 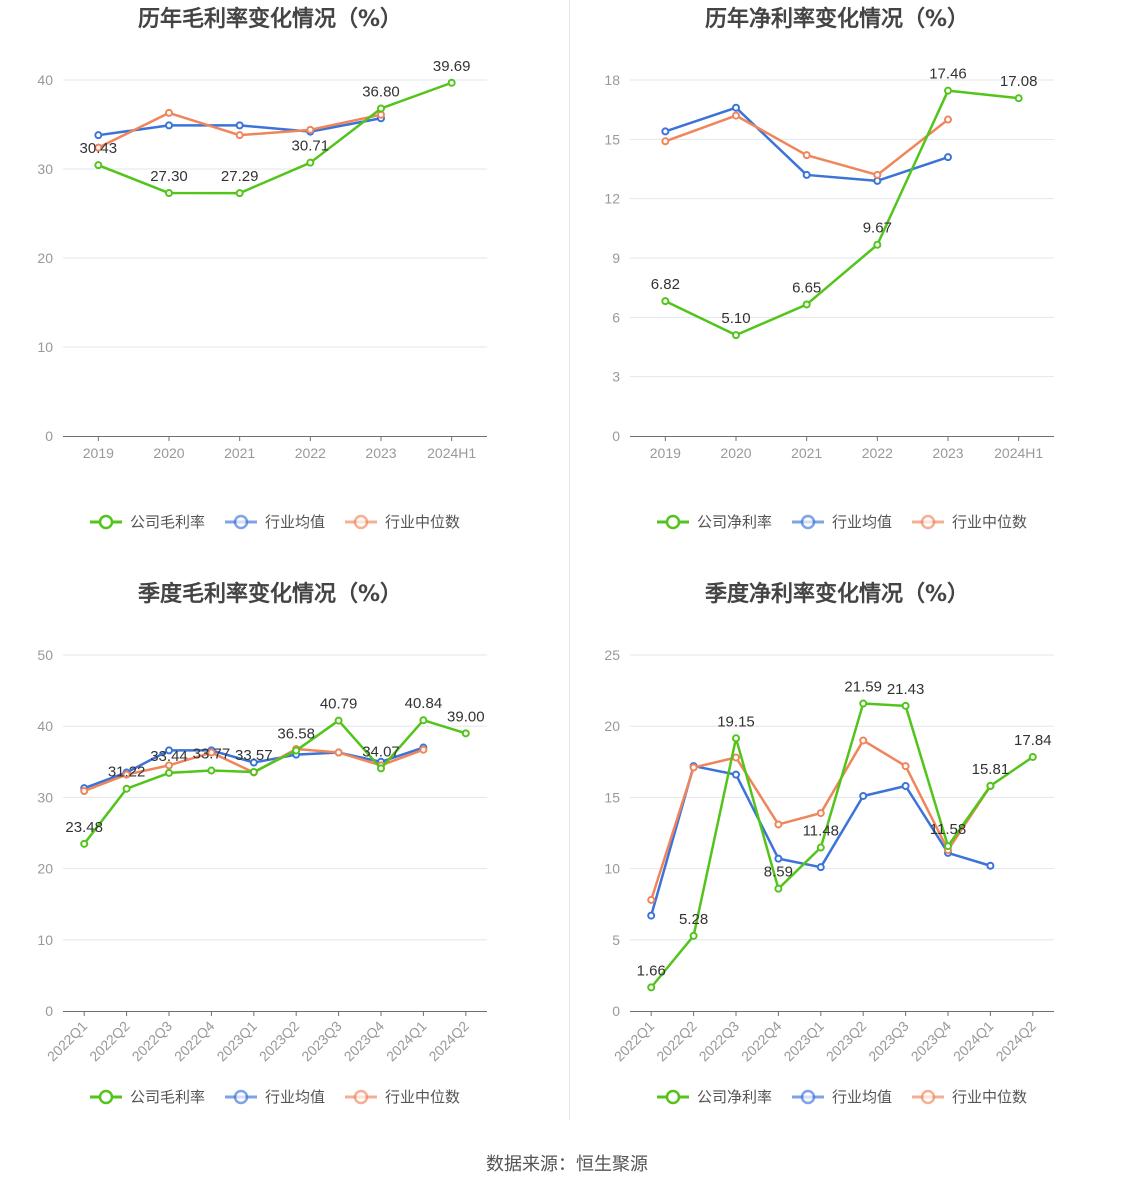 I want to click on legend-item-company: 公司毛利率, so click(x=147, y=522).